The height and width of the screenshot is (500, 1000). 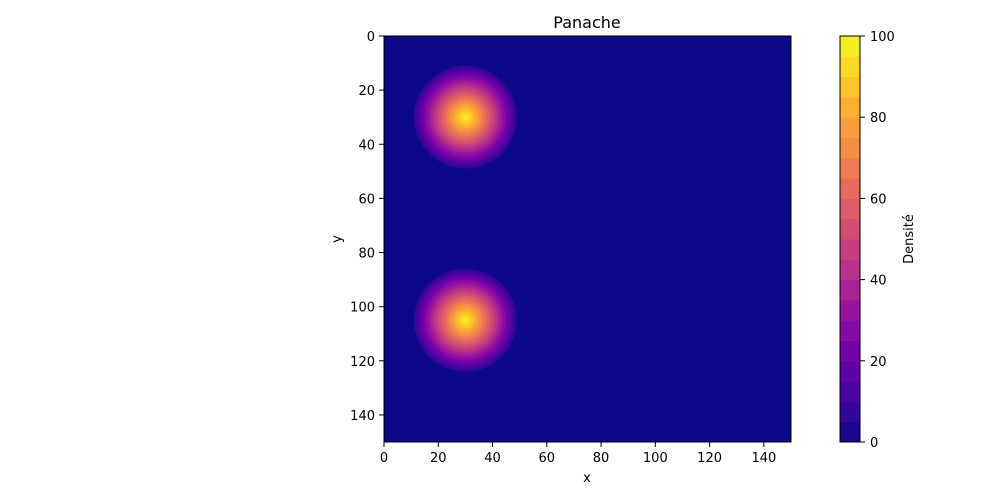 I want to click on y-axis: 0 20 40 60 80 100 120 140, so click(x=367, y=227).